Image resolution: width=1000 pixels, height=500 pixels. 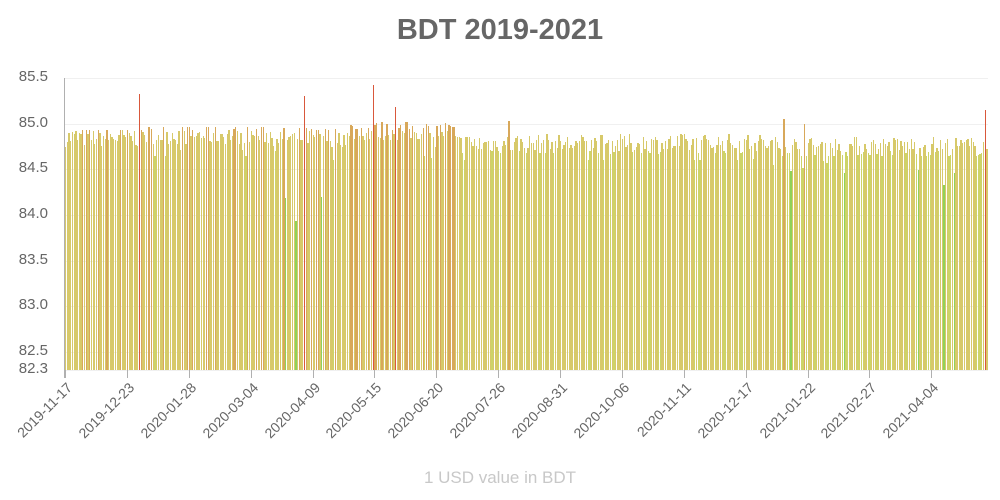 What do you see at coordinates (33, 350) in the screenshot?
I see `y-tick-label: 82.5` at bounding box center [33, 350].